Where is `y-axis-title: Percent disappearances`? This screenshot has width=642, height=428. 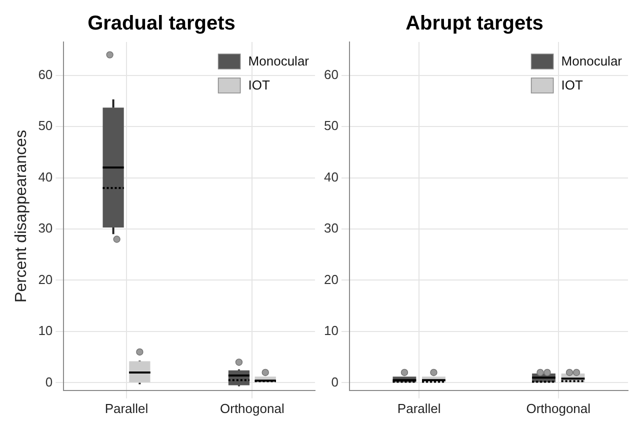 y-axis-title: Percent disappearances is located at coordinates (21, 216).